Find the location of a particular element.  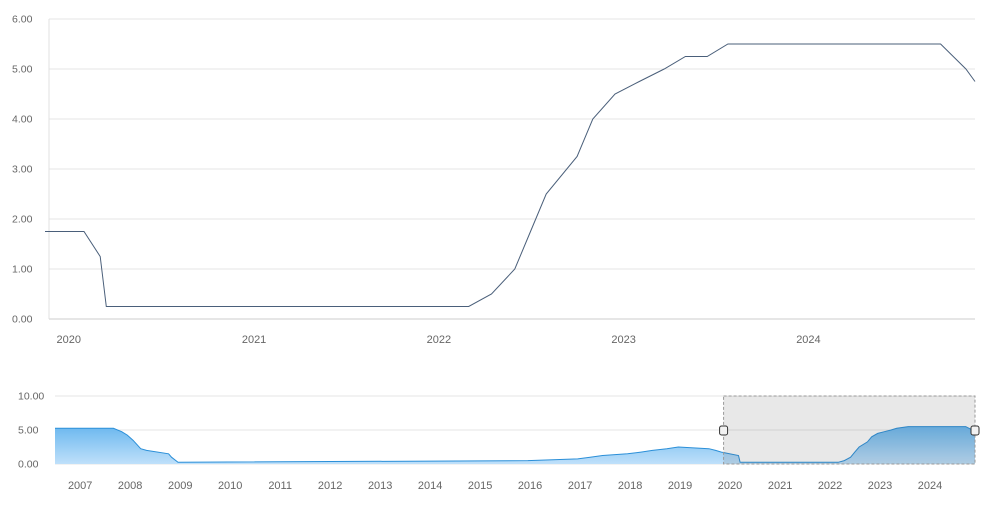

navigator-y-tick-label: 5.00 is located at coordinates (28, 431).